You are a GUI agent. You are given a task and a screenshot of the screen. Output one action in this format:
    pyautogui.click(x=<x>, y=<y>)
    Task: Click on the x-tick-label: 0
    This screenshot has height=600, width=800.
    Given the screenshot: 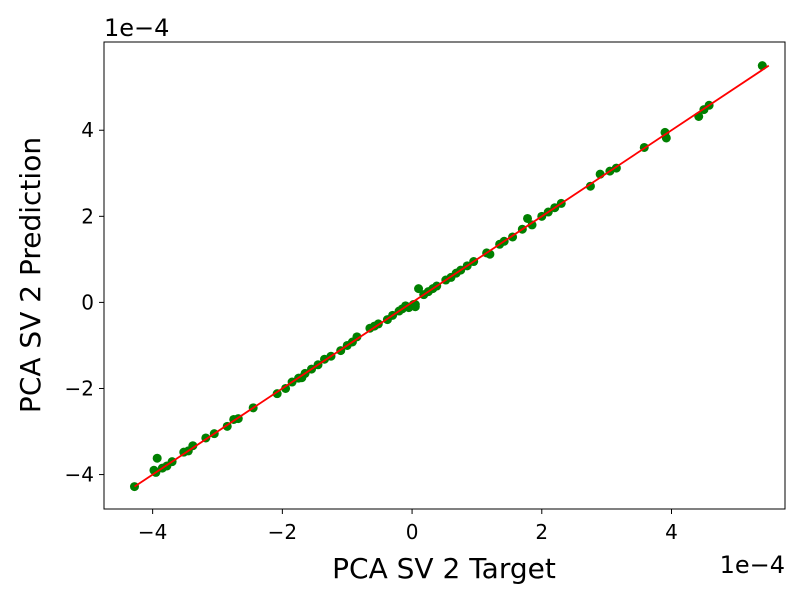 What is the action you would take?
    pyautogui.click(x=412, y=532)
    